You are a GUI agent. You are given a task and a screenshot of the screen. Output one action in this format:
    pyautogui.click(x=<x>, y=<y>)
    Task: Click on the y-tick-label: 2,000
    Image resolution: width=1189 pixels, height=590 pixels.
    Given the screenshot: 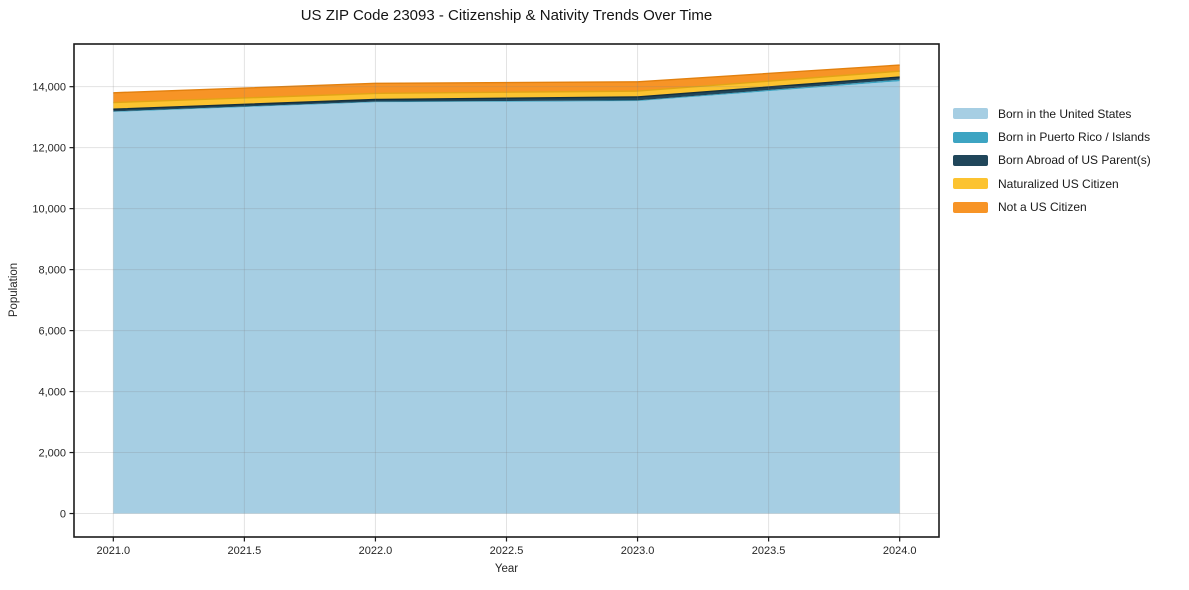 What is the action you would take?
    pyautogui.click(x=52, y=454)
    